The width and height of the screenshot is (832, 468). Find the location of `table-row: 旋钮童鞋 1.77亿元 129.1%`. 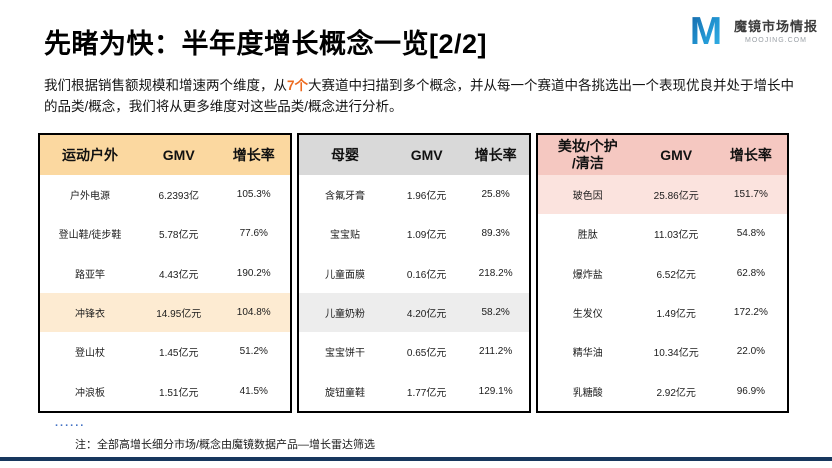

table-row: 旋钮童鞋 1.77亿元 129.1% is located at coordinates (414, 391).